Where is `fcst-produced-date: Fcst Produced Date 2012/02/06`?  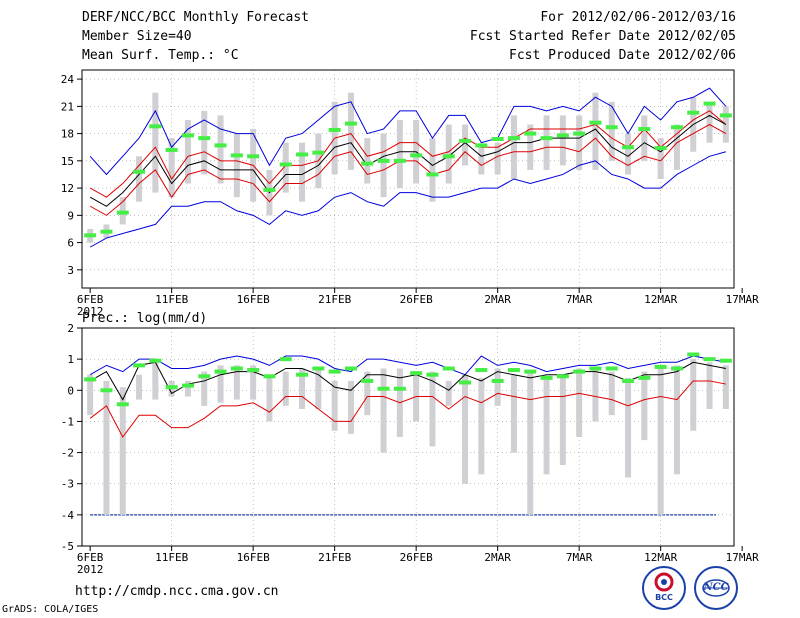
fcst-produced-date: Fcst Produced Date 2012/02/06 is located at coordinates (622, 55).